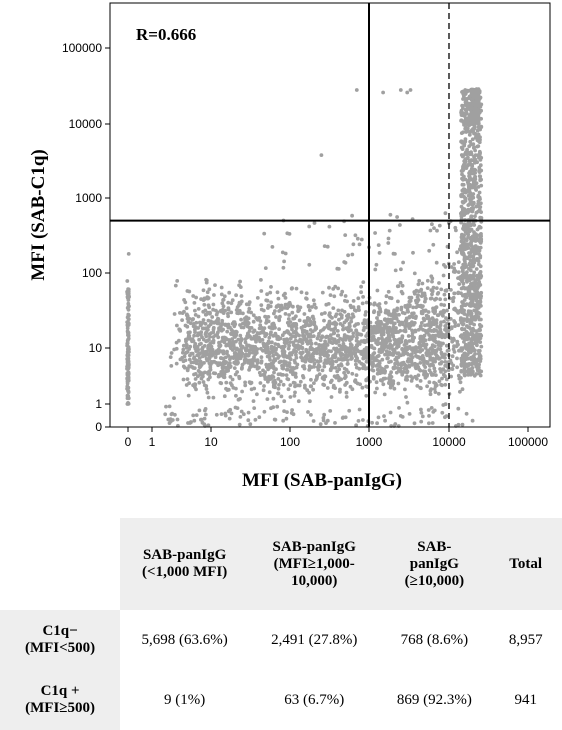 The image size is (562, 730). Describe the element at coordinates (60, 700) in the screenshot. I see `row-label-c1q-pos: C1q + (MFI≥500)` at that location.